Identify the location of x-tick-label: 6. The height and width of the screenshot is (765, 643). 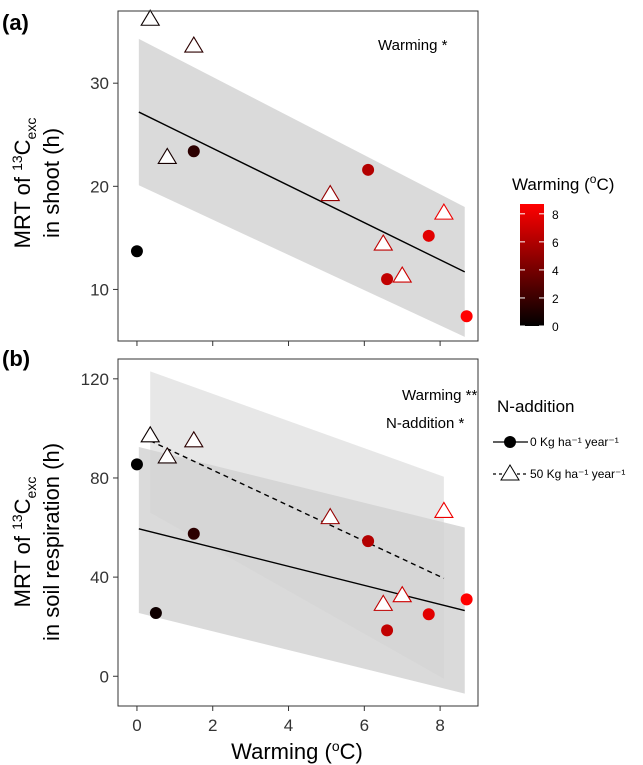
(364, 725).